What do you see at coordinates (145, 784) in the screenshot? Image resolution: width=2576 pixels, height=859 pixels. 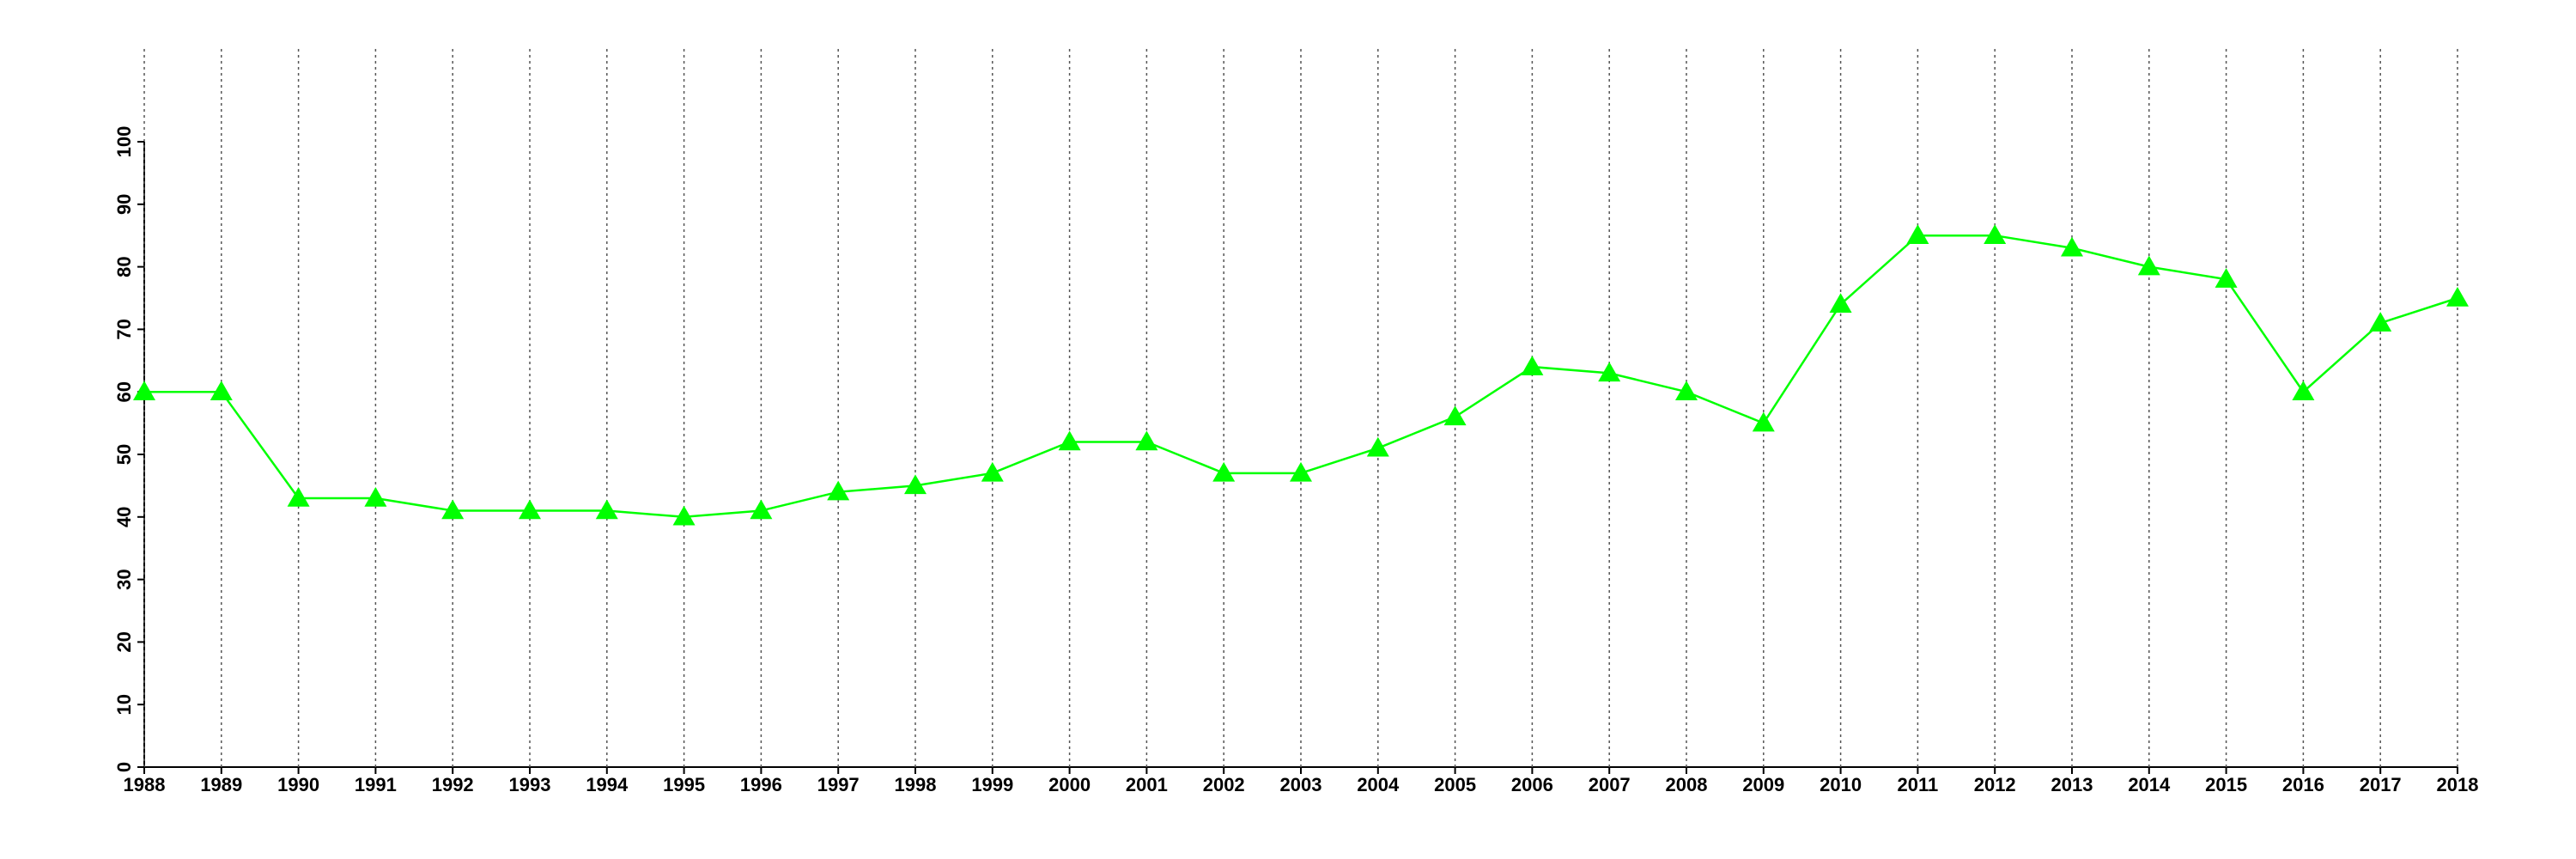 I see `x-tick-label: 1988` at bounding box center [145, 784].